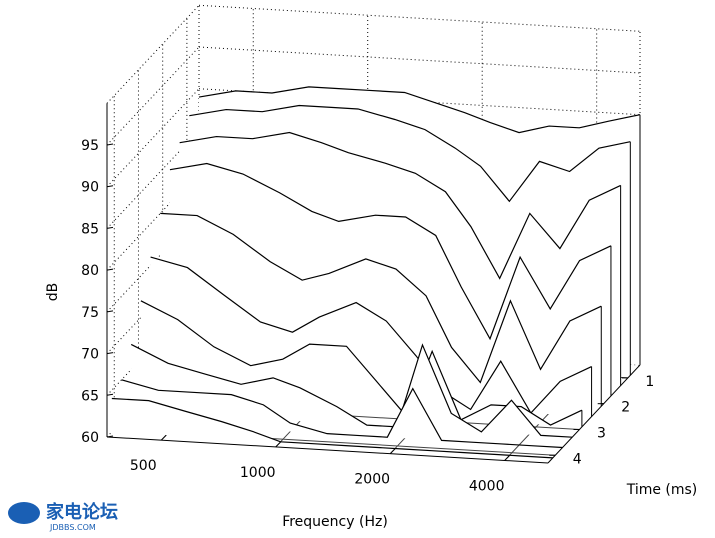 The image size is (715, 538). I want to click on y-tick-label: 4, so click(577, 459).